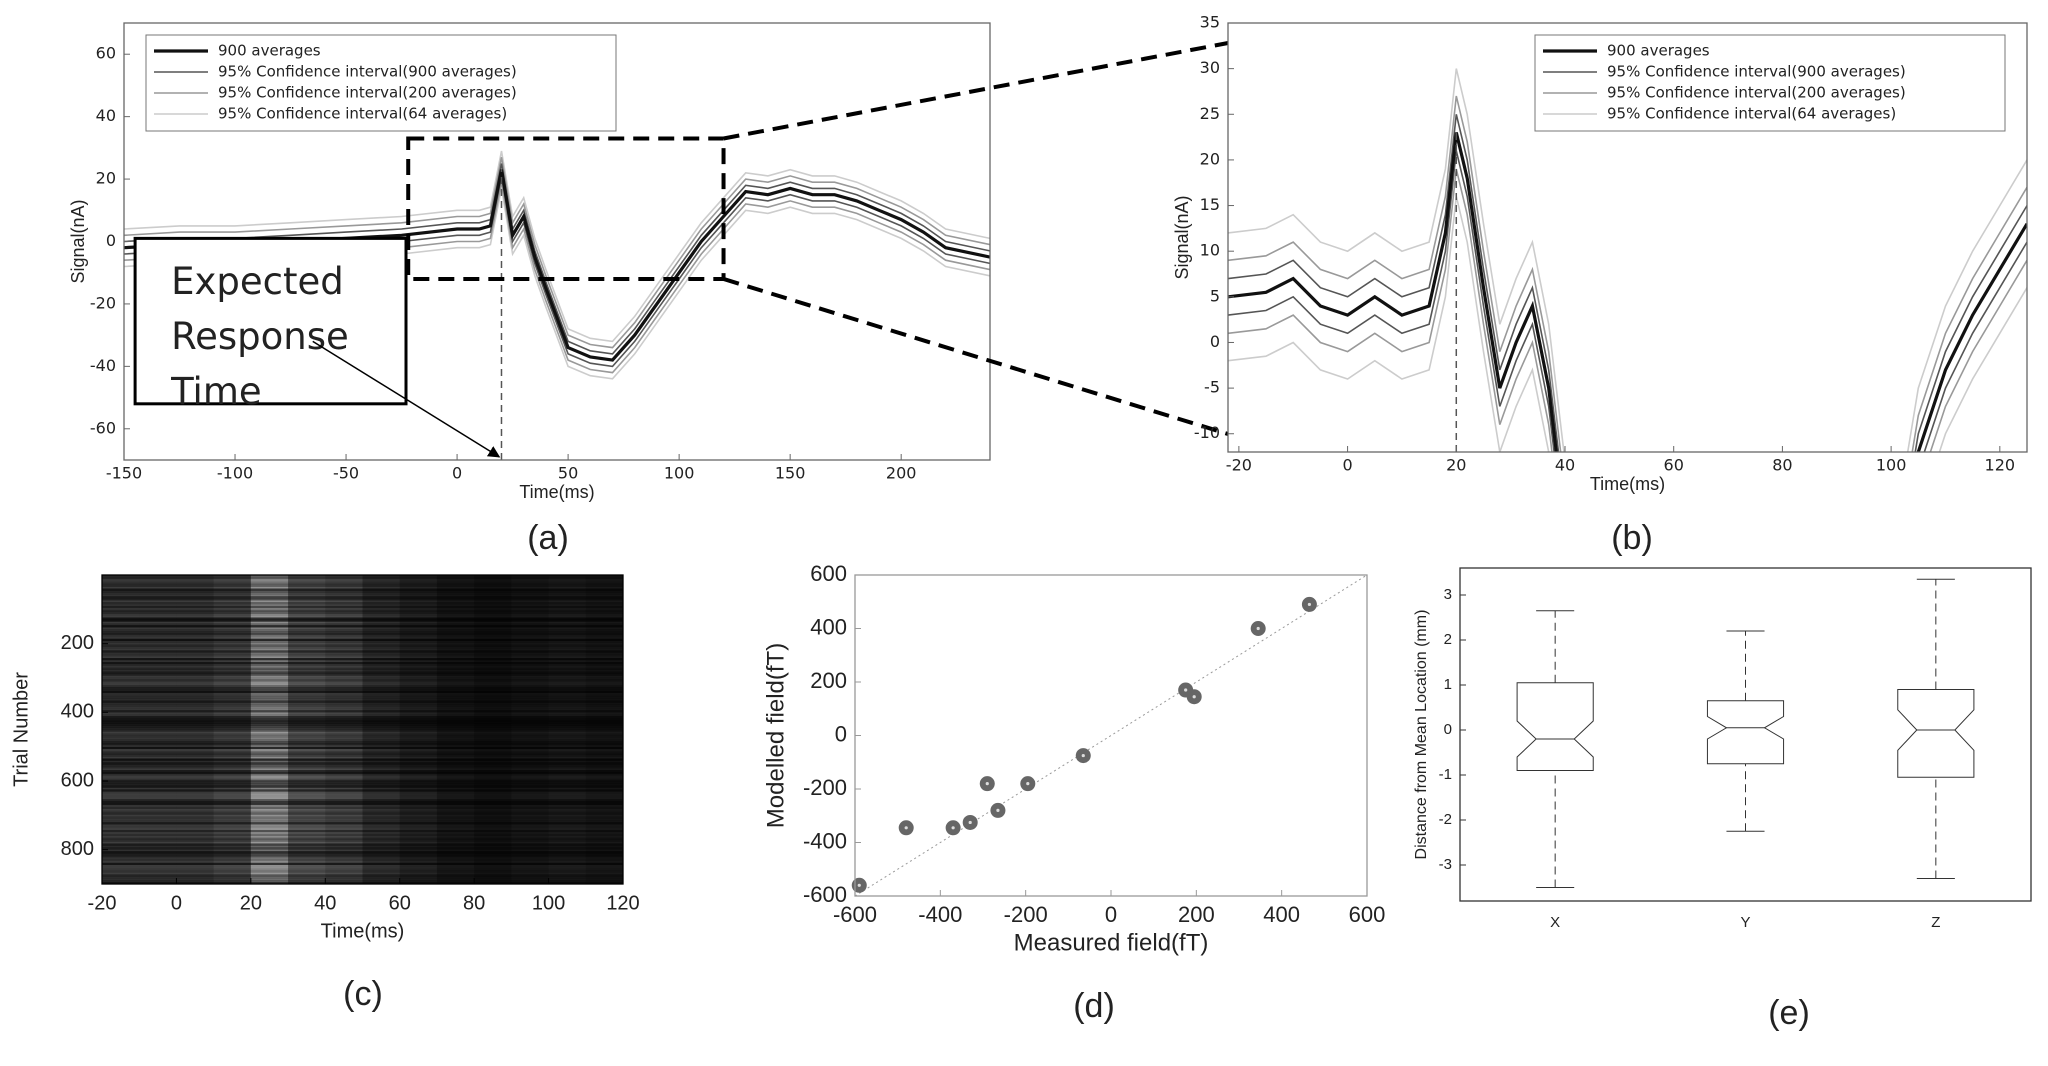 The image size is (2048, 1066). I want to click on y-tick-label: -10, so click(1207, 432).